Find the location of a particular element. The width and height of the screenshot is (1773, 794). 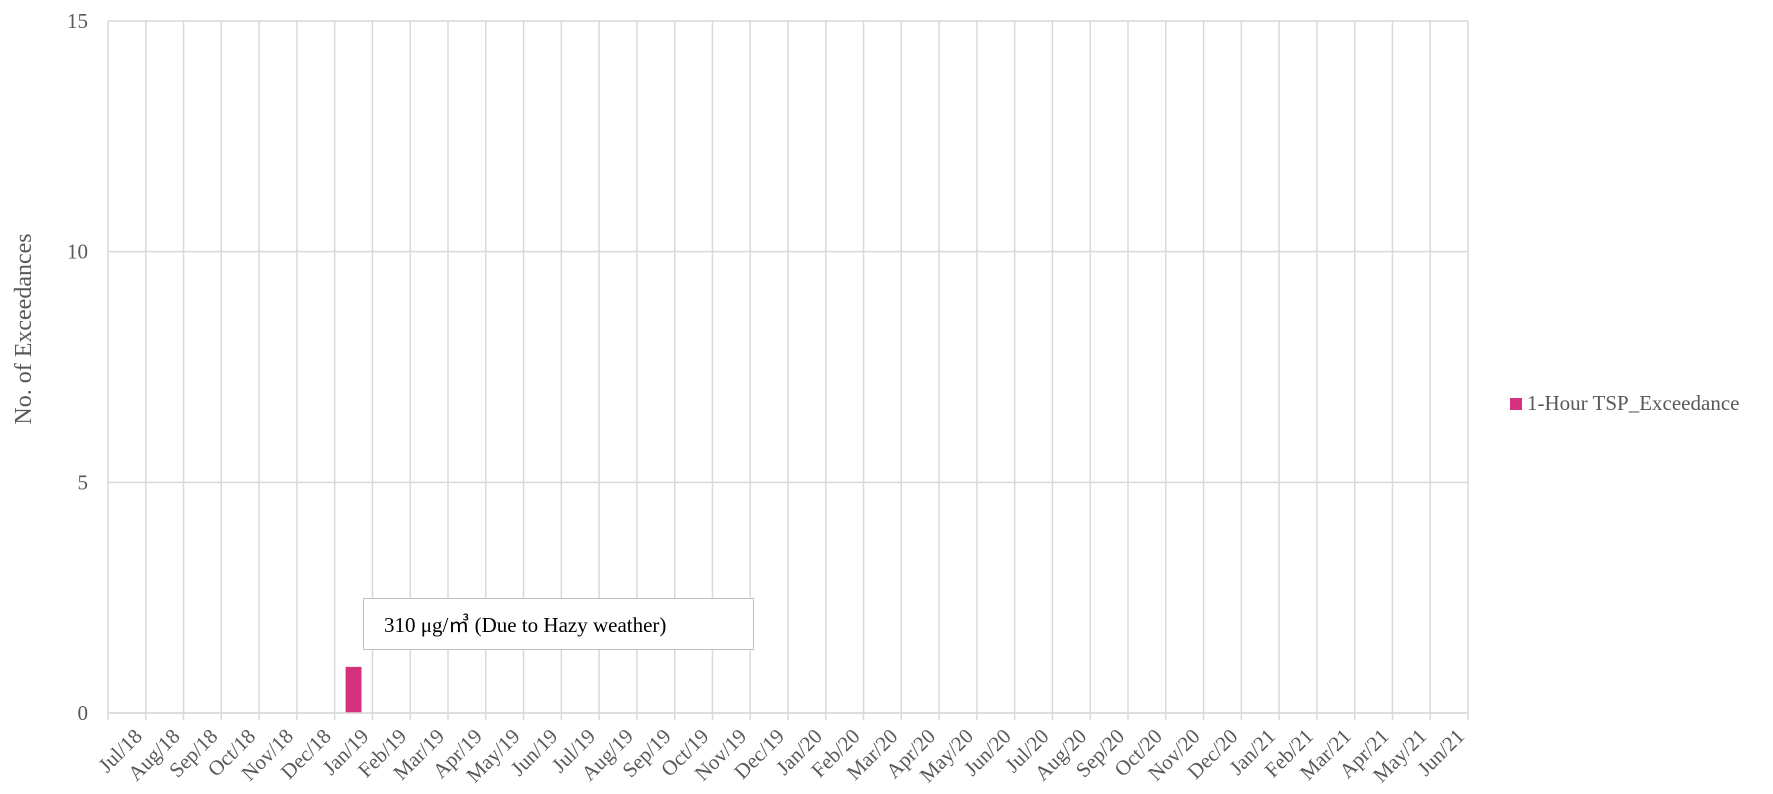

annotation-text: 310 μg/㎥ (Due to Hazy weather) is located at coordinates (525, 625).